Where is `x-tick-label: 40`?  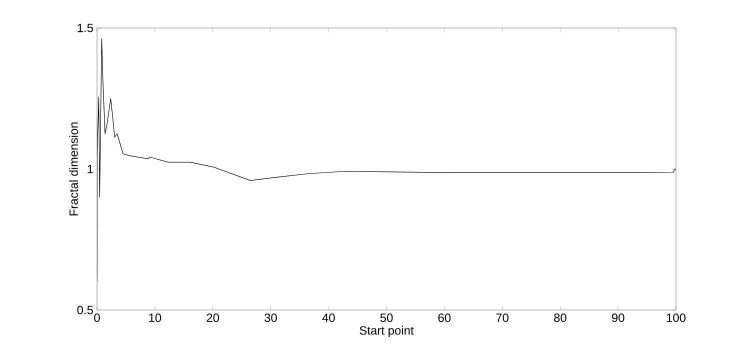
x-tick-label: 40 is located at coordinates (328, 318).